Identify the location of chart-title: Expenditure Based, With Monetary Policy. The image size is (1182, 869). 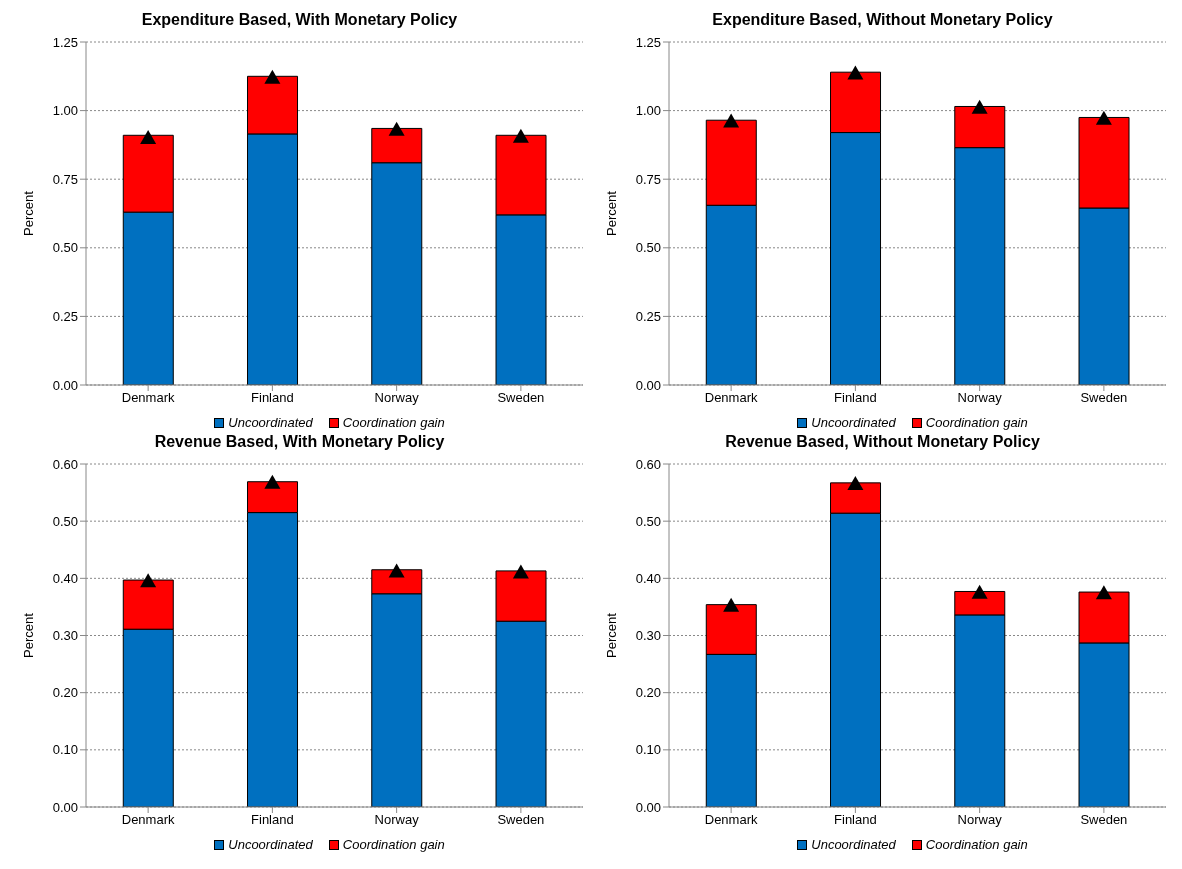
(299, 20).